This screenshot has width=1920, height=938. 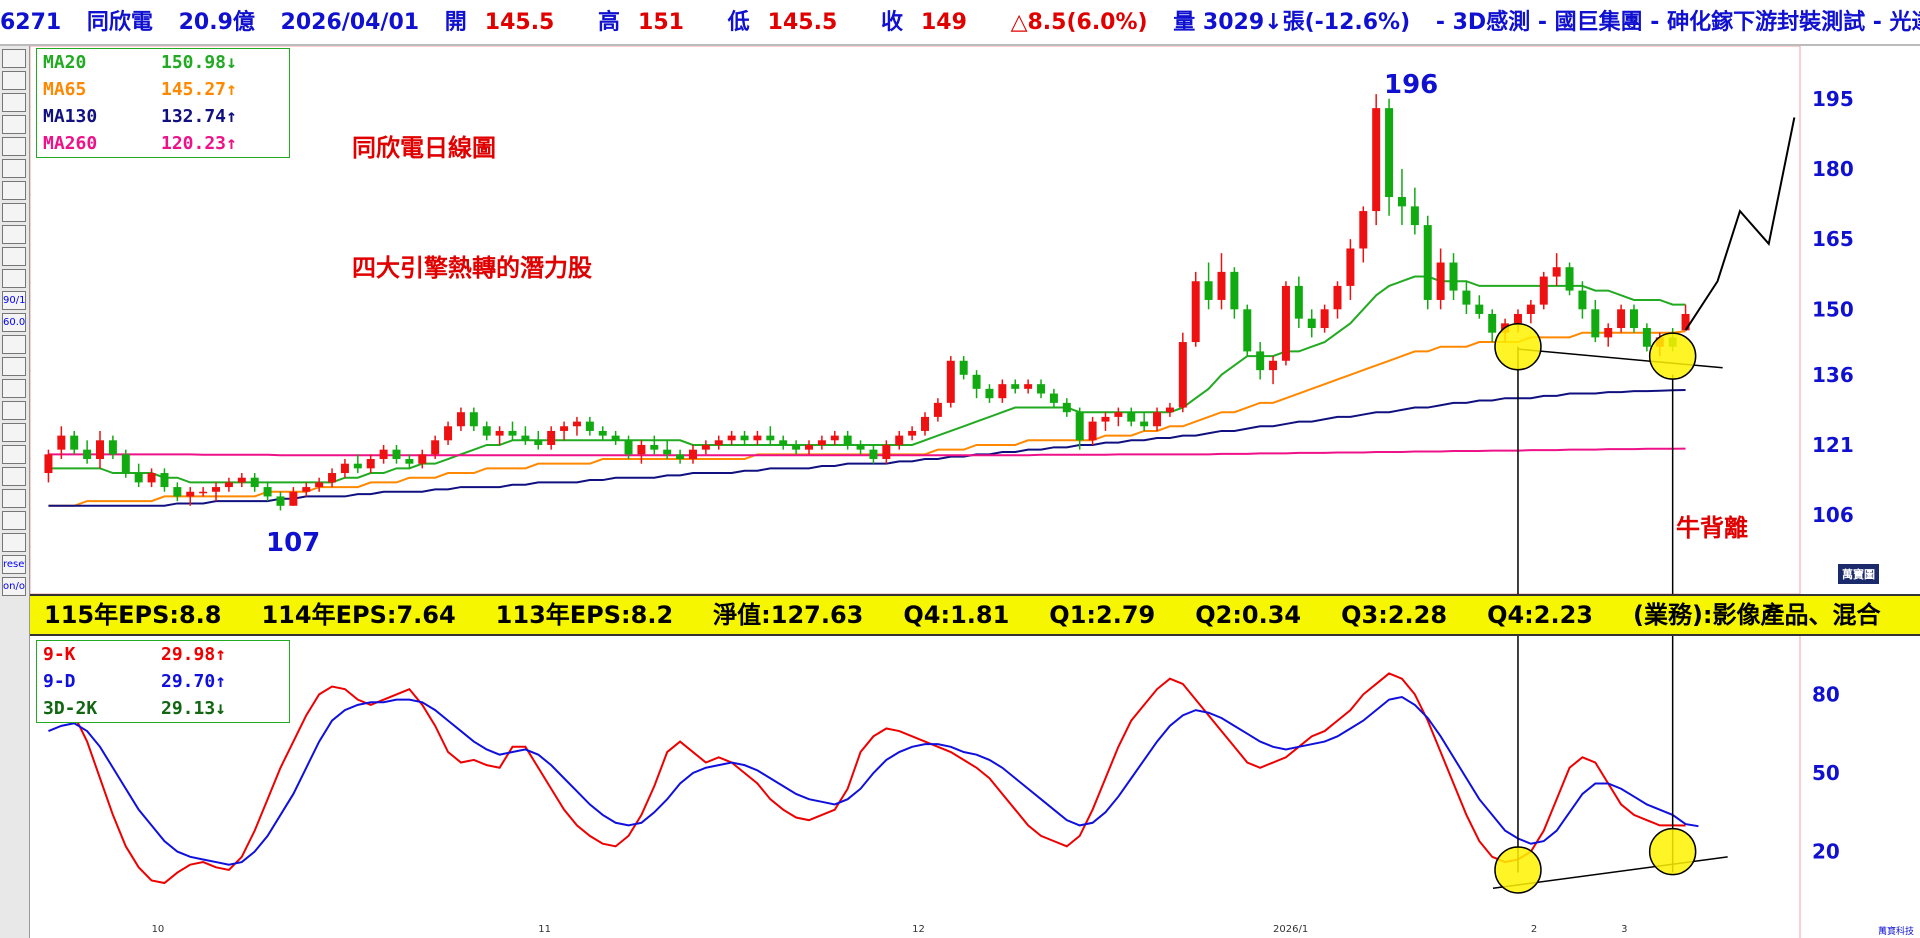 I want to click on toolbar-button-on/off: on/off, so click(x=14, y=586).